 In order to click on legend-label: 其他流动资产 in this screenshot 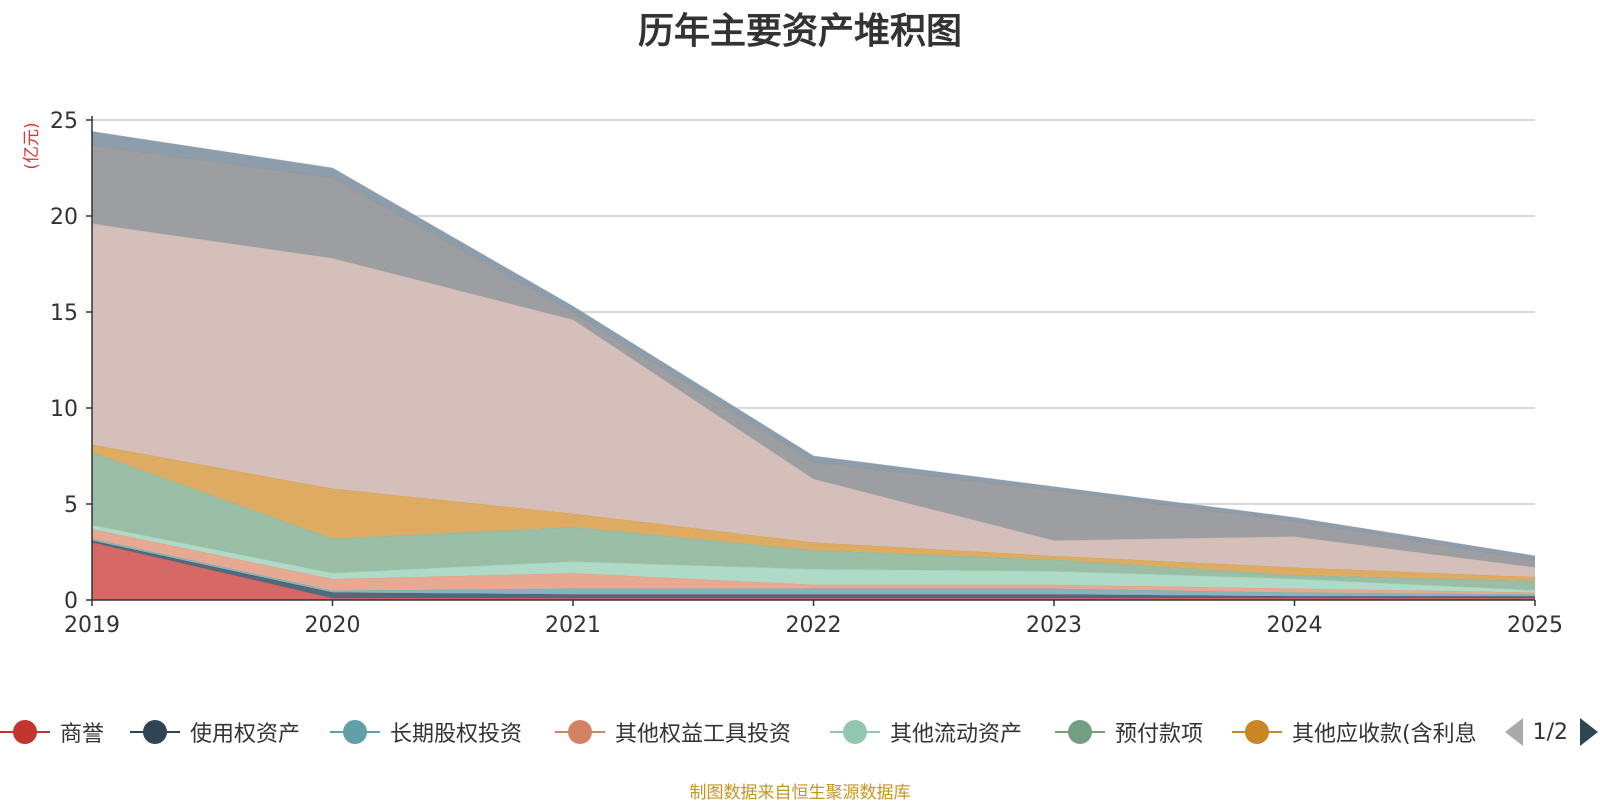, I will do `click(956, 734)`.